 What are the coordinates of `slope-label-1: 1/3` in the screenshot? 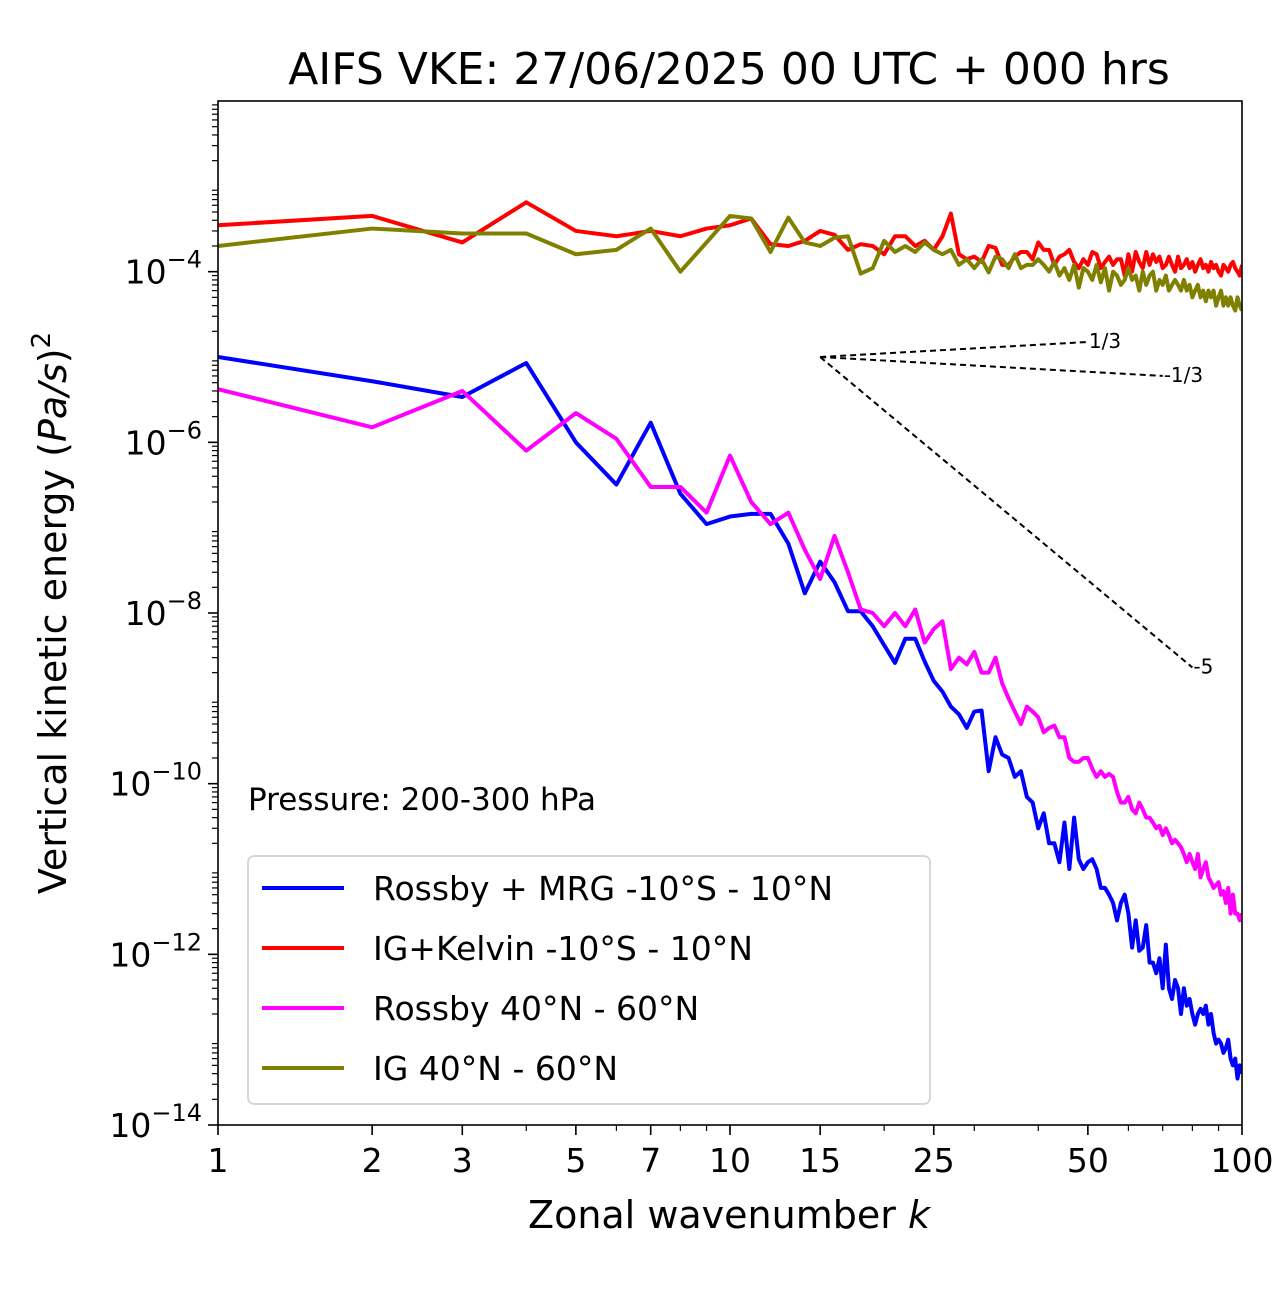 It's located at (1105, 341).